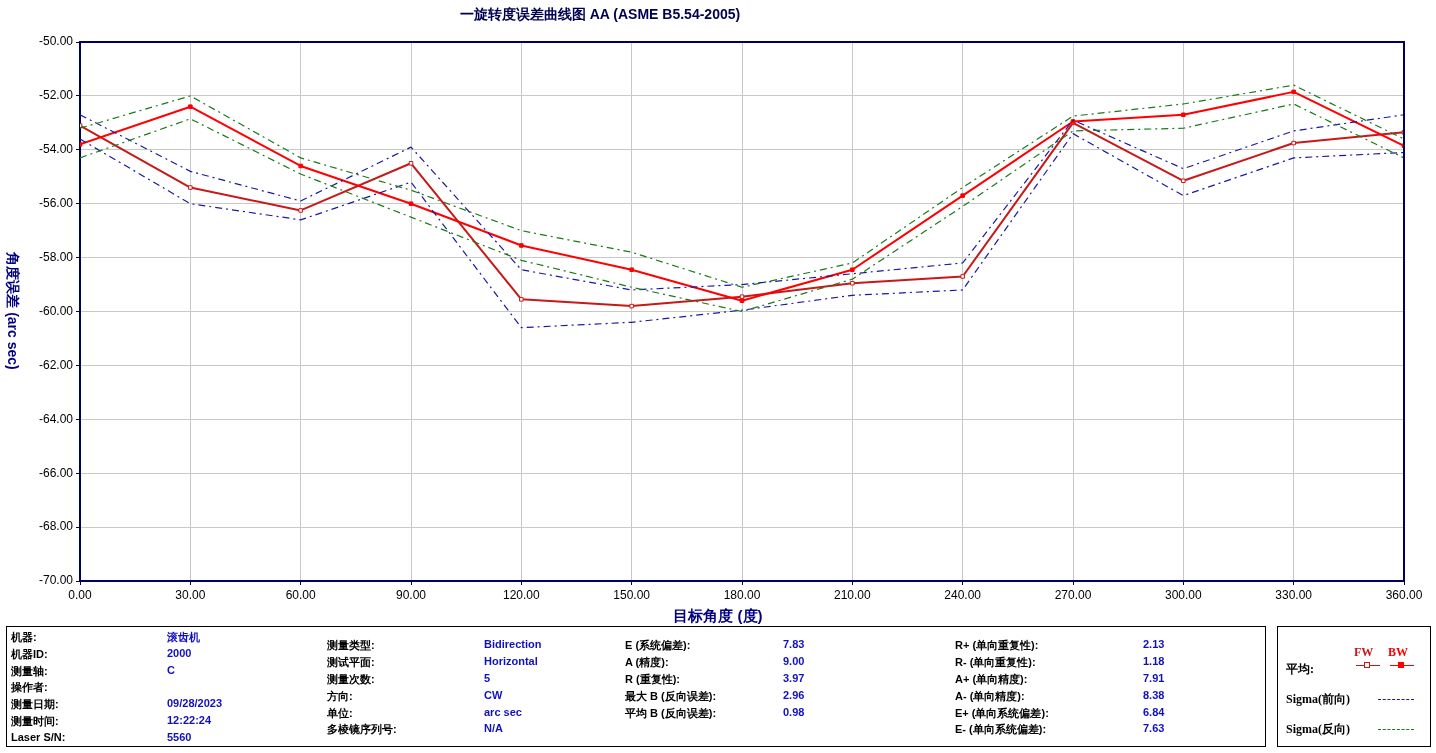 The image size is (1436, 753). I want to click on text: 8.38, so click(1154, 694).